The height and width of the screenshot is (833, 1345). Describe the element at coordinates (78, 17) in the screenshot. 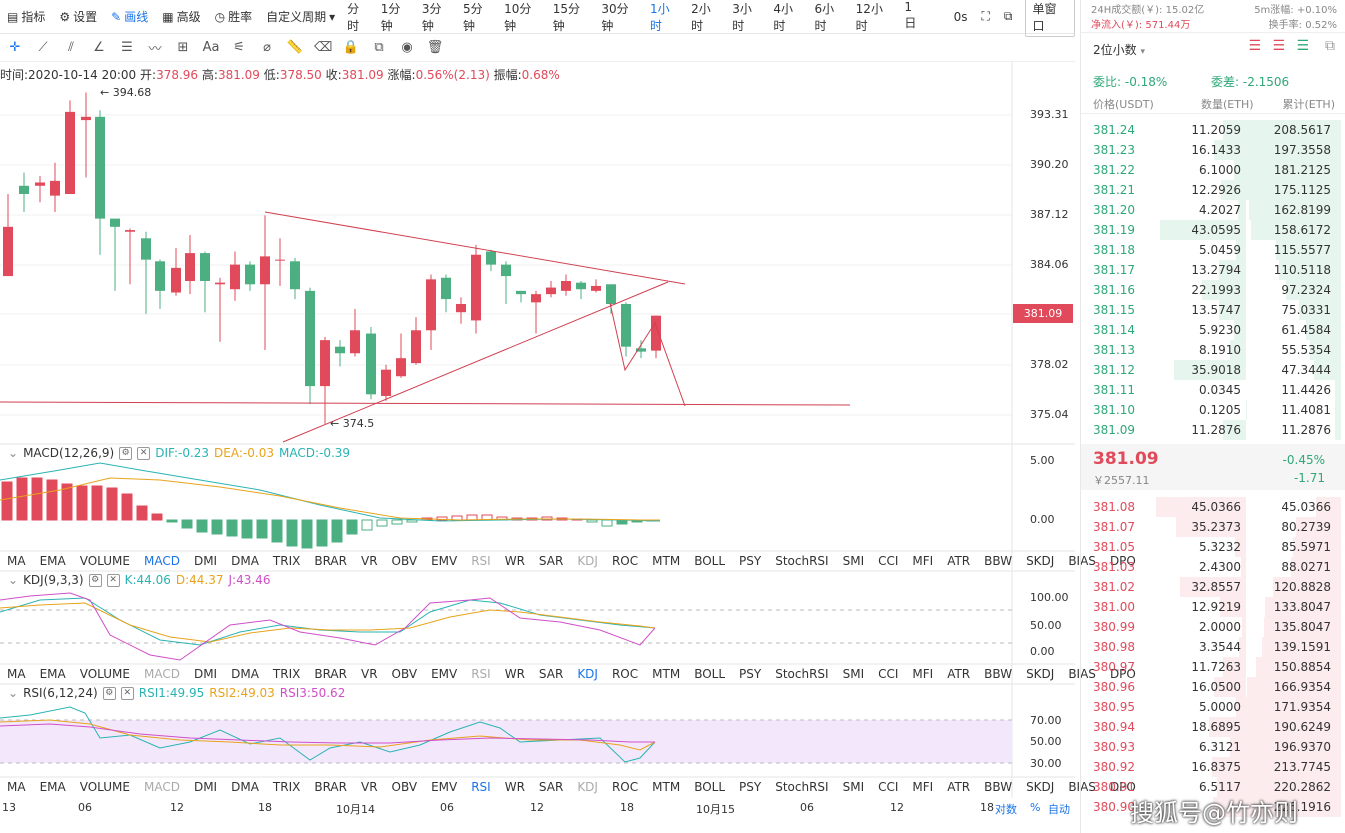

I see `settings-button: ⚙ 设置` at that location.